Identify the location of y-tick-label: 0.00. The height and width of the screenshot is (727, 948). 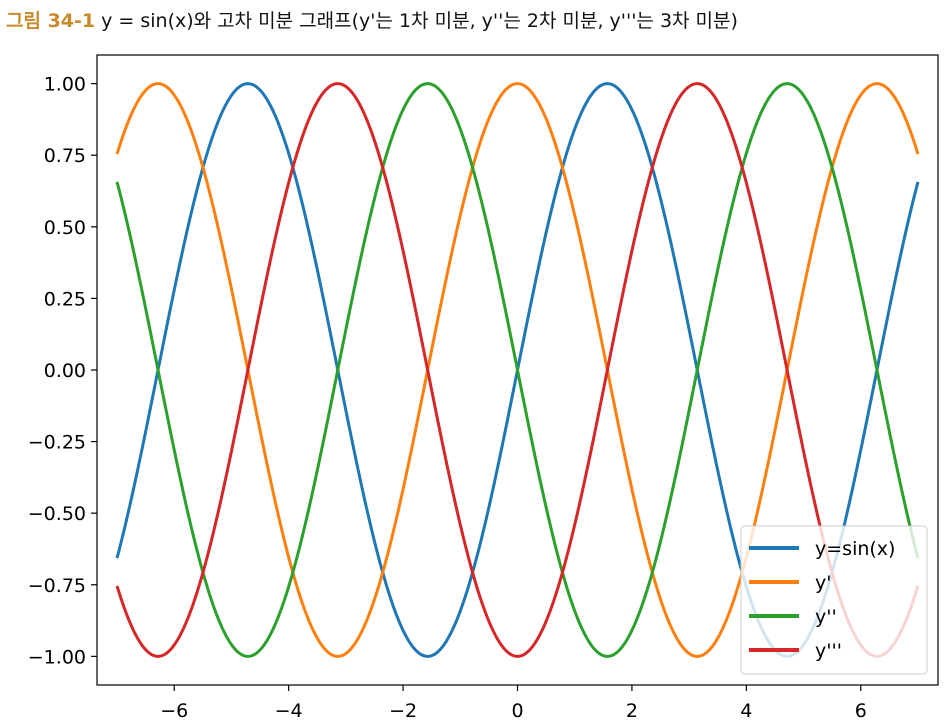
(65, 371).